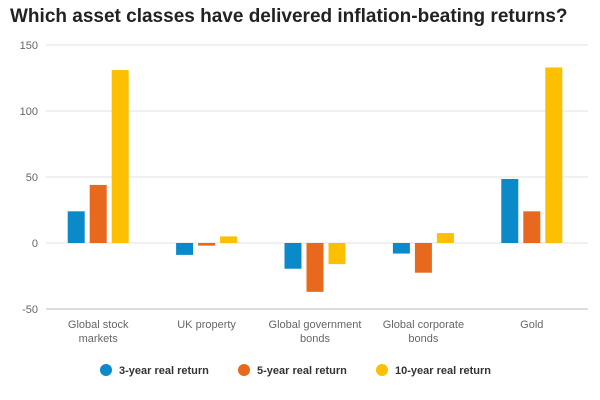  What do you see at coordinates (30, 310) in the screenshot?
I see `y-tick-label: -50` at bounding box center [30, 310].